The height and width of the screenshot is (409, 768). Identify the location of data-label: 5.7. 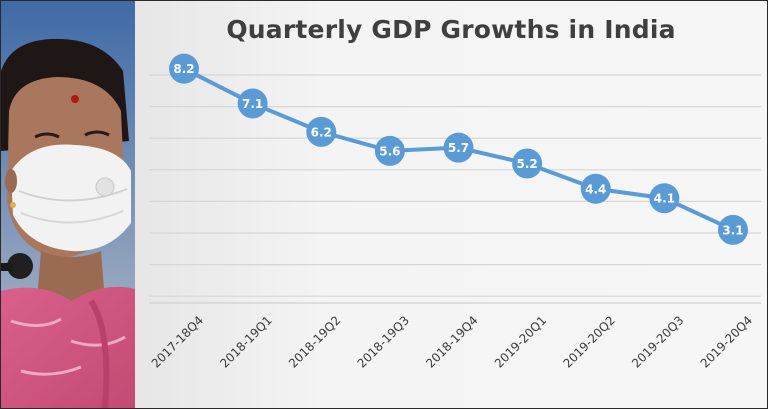
(458, 148).